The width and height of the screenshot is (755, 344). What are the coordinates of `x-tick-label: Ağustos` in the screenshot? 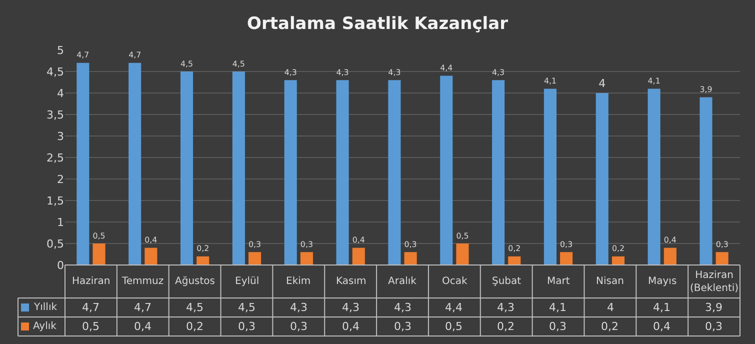 It's located at (195, 281).